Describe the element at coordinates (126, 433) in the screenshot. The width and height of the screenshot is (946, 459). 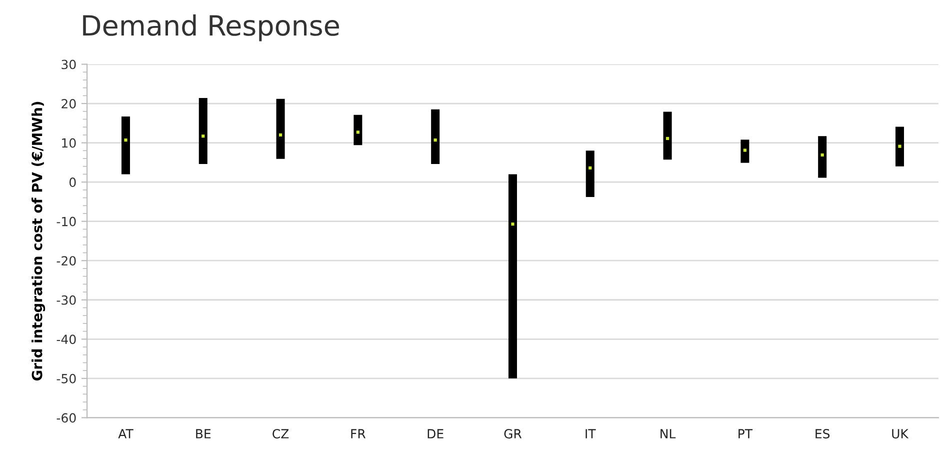
I see `x-tick-label: AT` at that location.